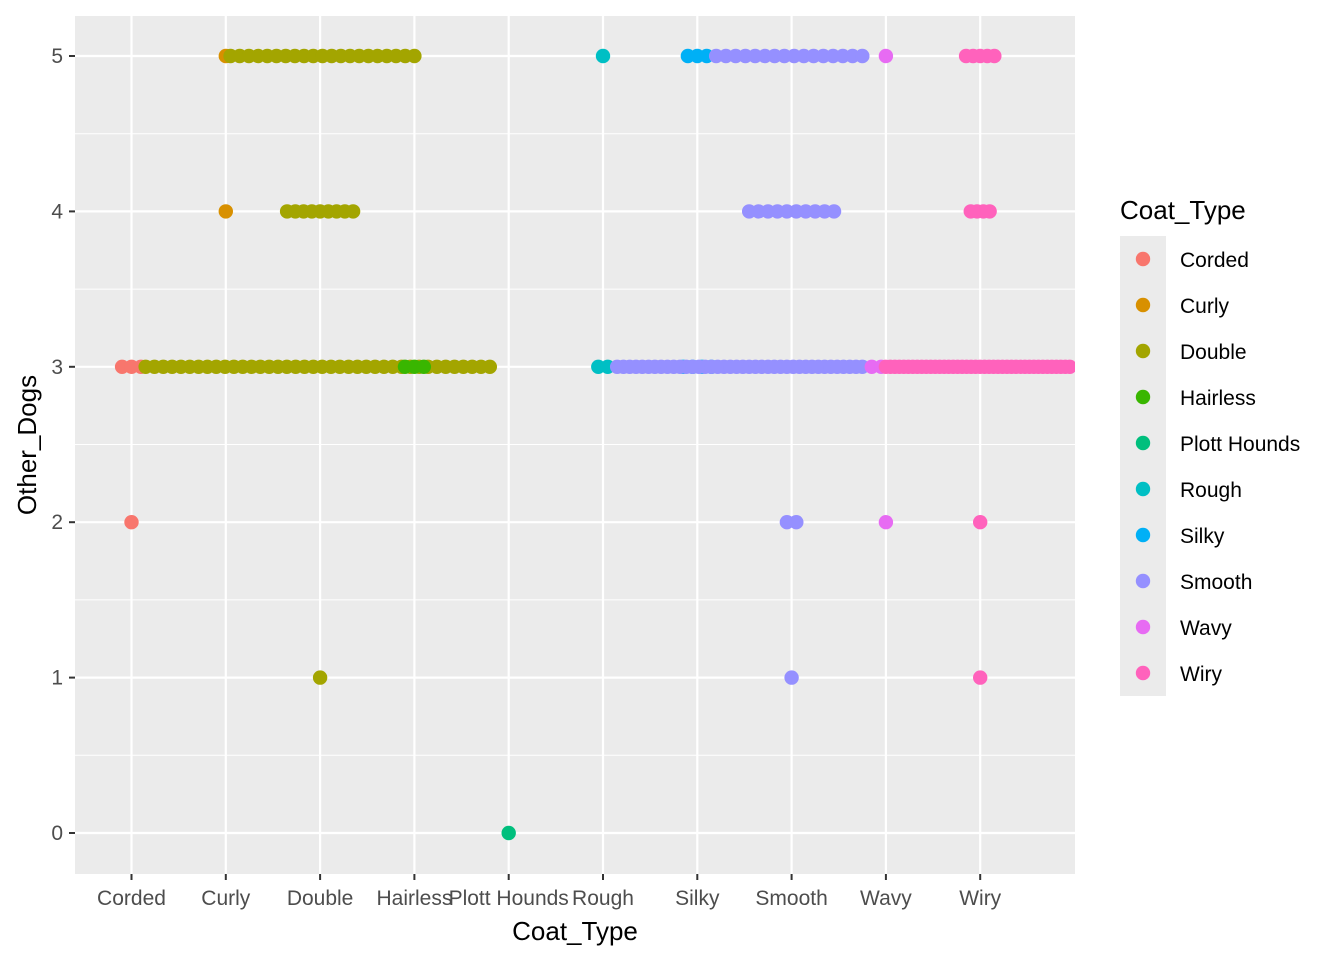  I want to click on y-tick-label: 5, so click(57, 56).